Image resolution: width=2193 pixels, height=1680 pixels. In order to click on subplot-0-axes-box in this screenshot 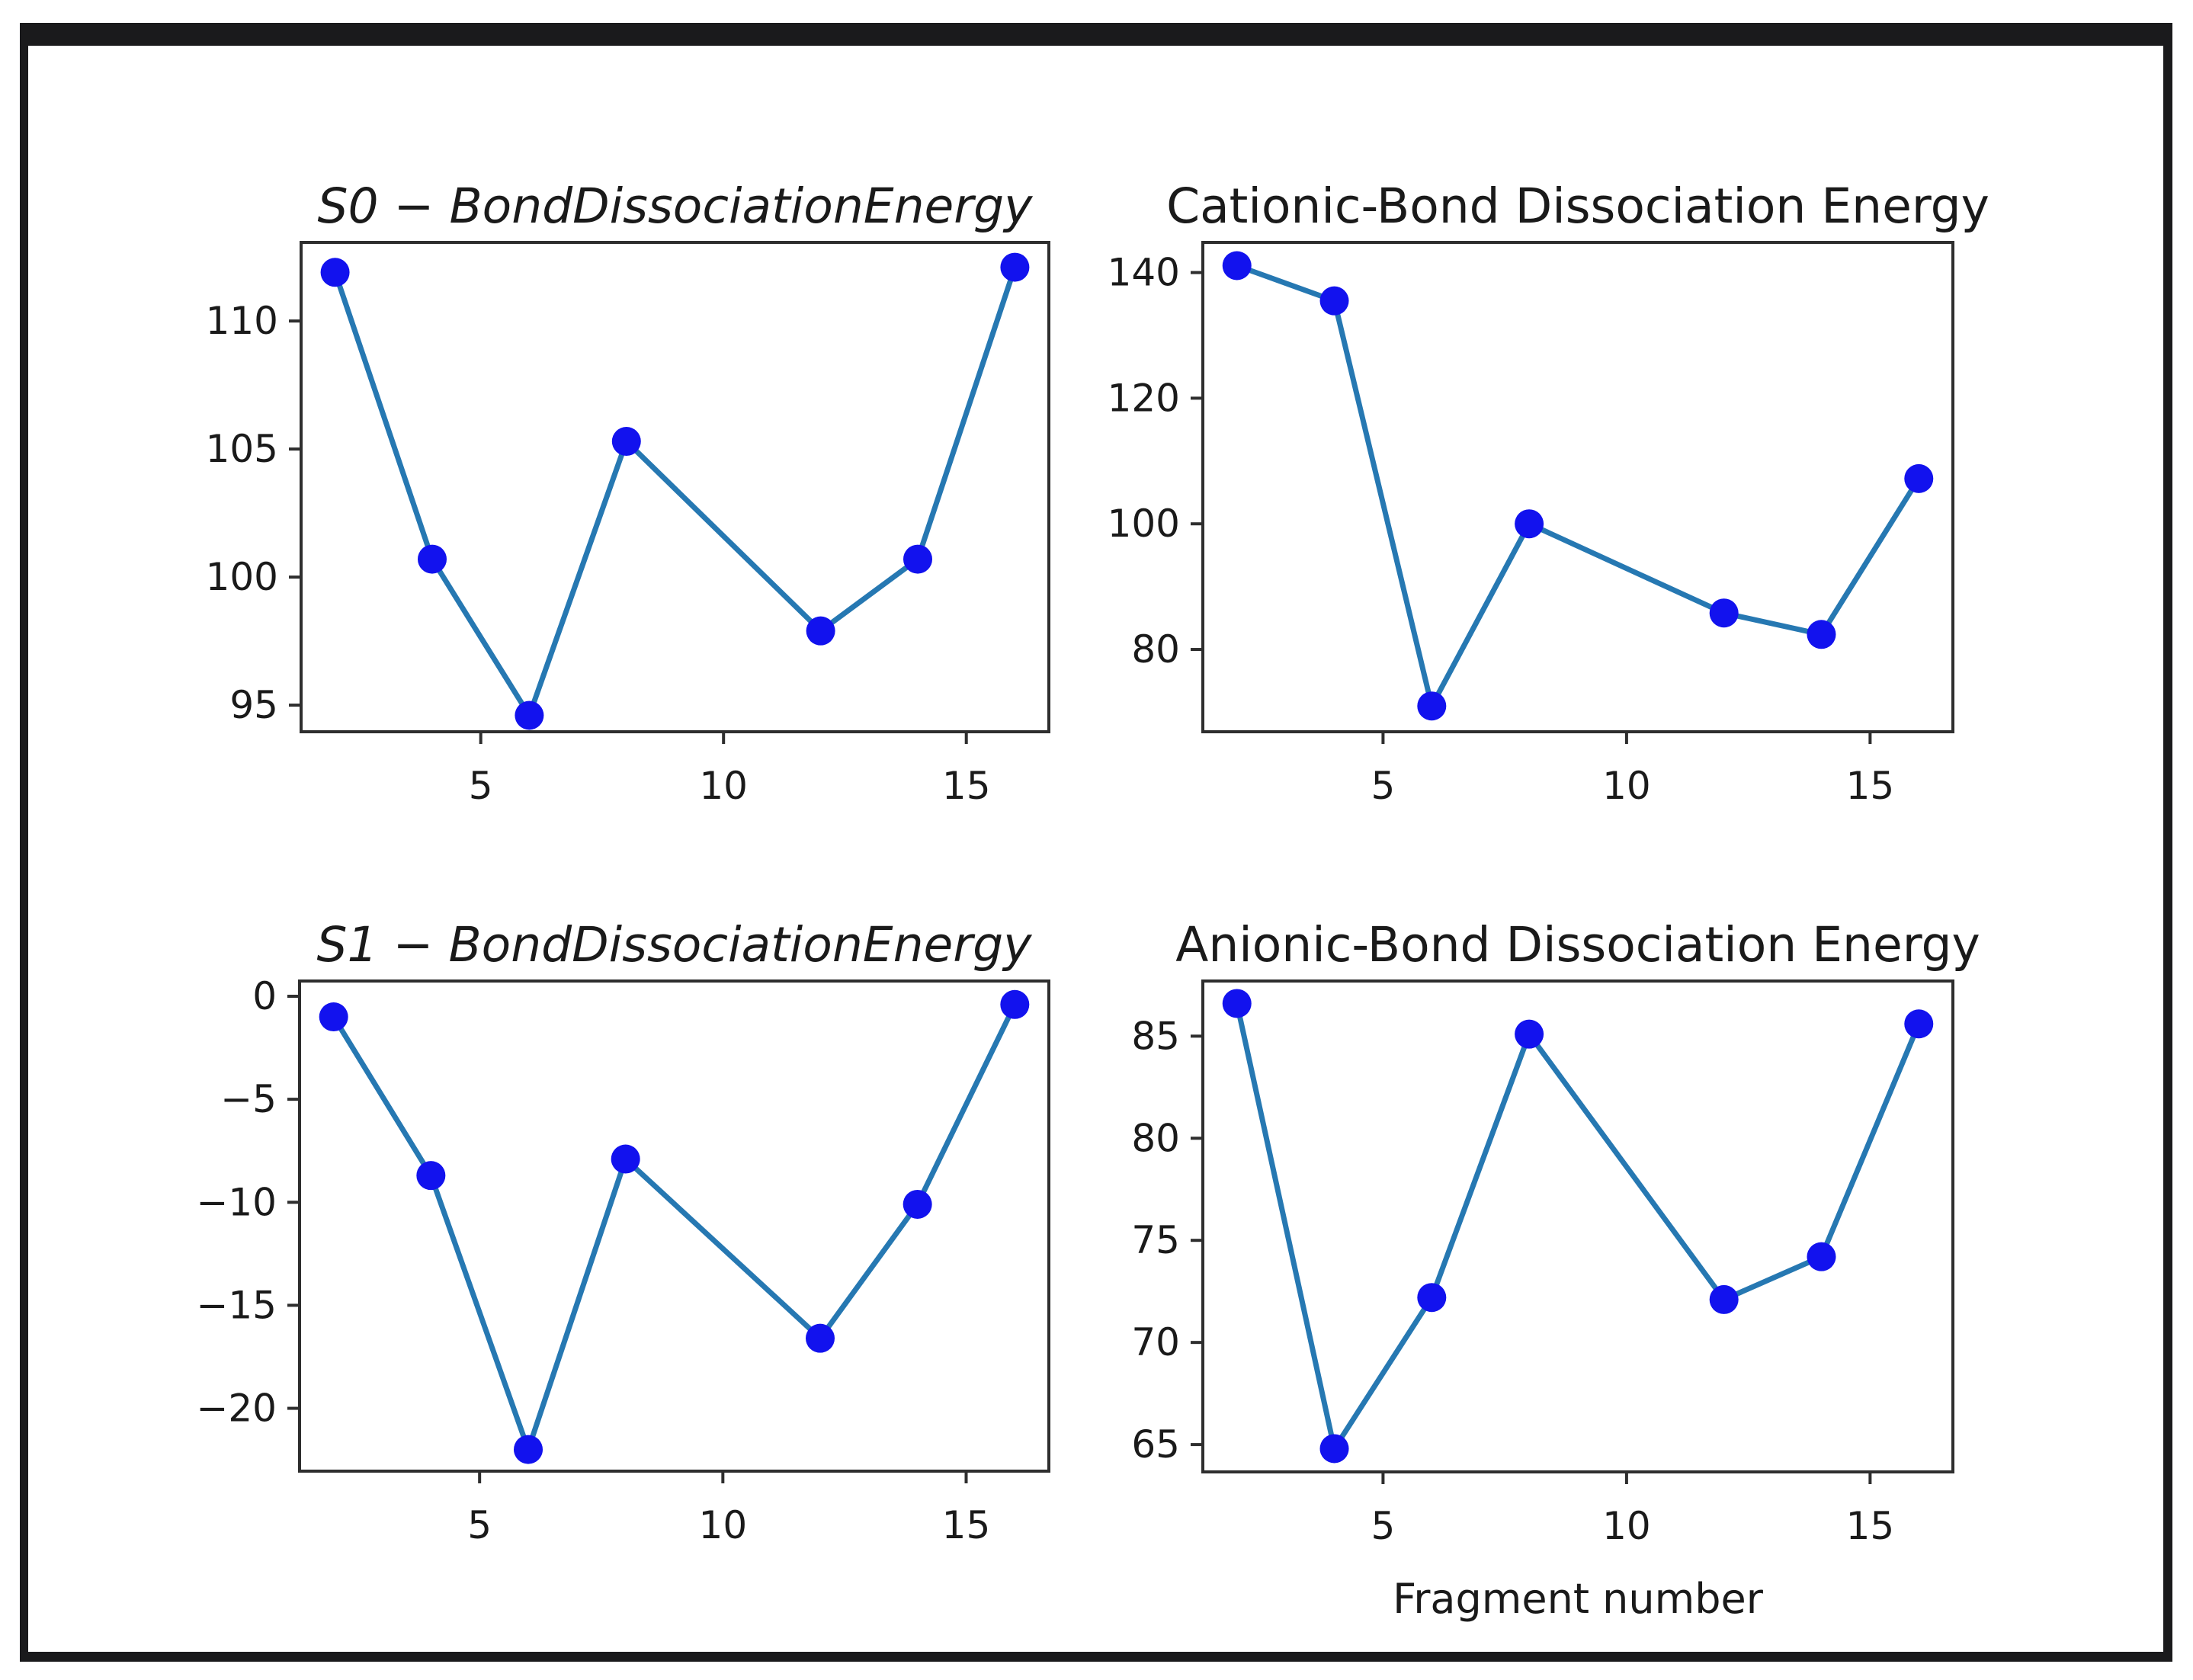, I will do `click(675, 487)`.